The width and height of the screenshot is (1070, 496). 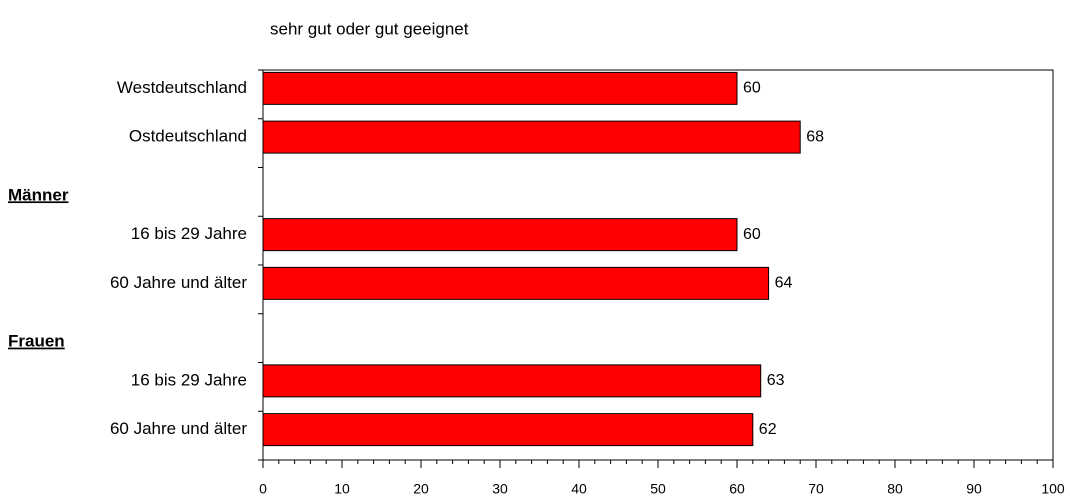 I want to click on value-label: 68, so click(x=815, y=136).